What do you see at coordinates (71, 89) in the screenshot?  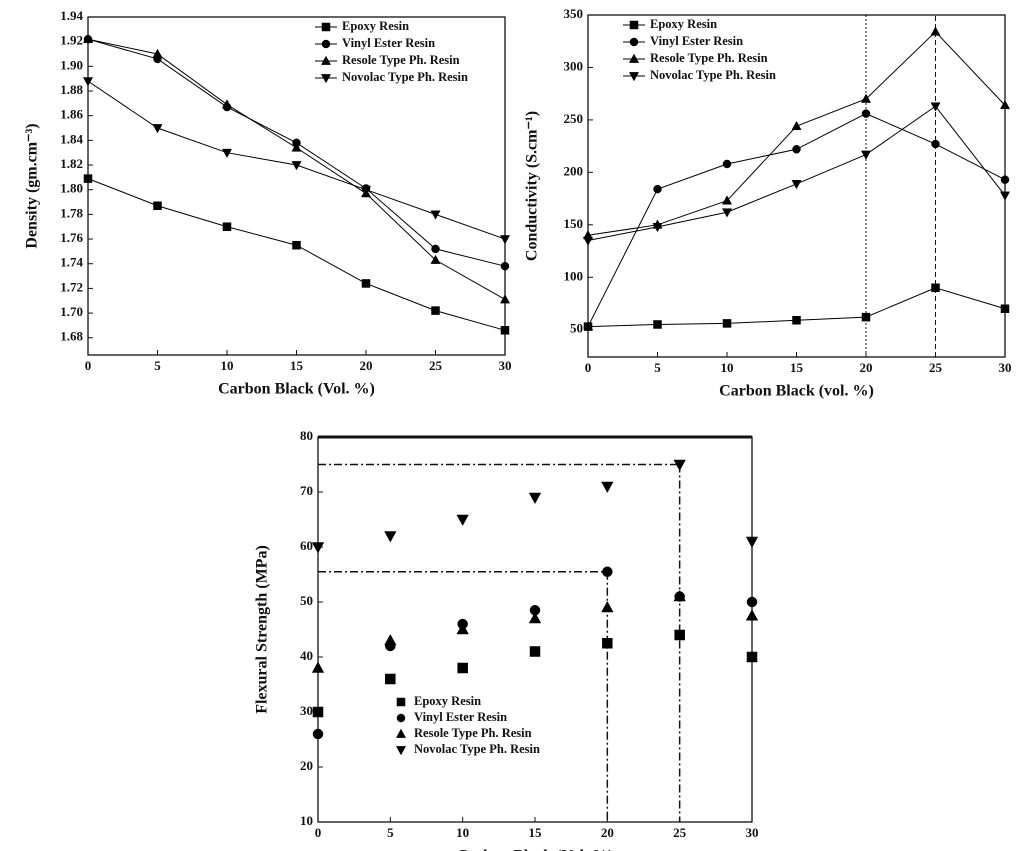 I see `y-tick-label: 1.88` at bounding box center [71, 89].